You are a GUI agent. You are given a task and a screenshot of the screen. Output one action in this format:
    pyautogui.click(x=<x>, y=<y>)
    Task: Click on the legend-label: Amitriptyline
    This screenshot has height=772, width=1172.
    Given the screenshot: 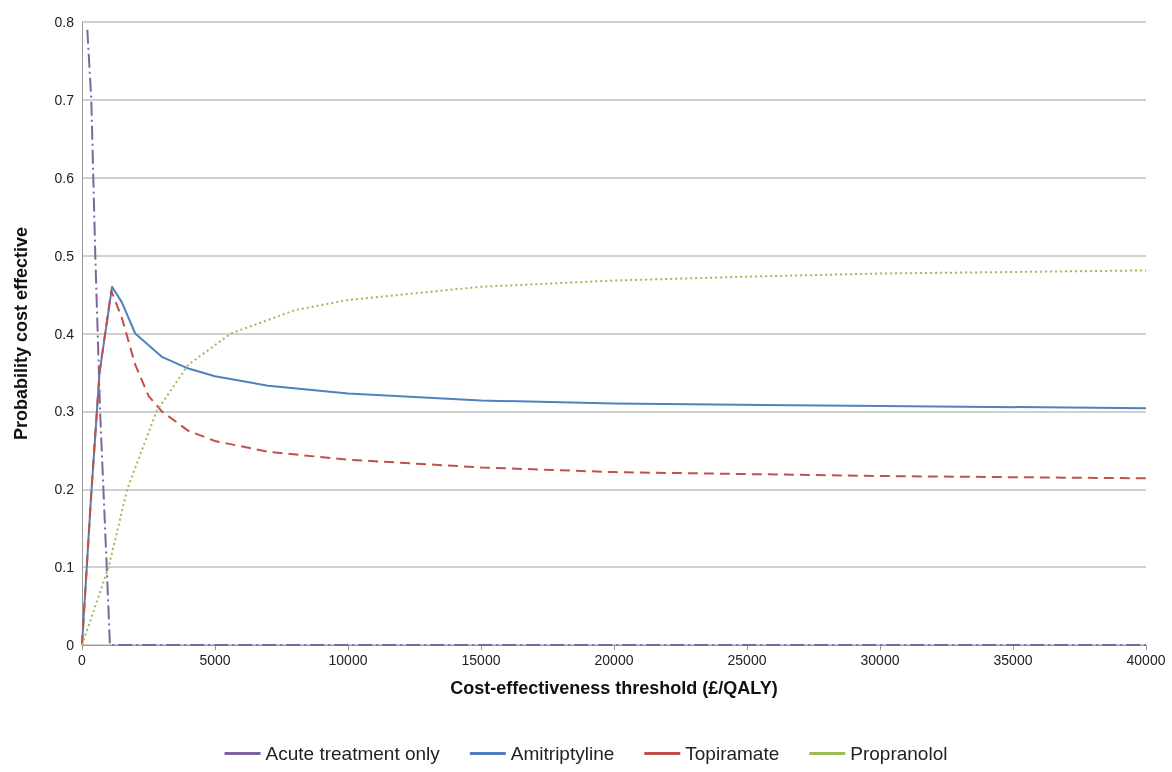 What is the action you would take?
    pyautogui.click(x=562, y=753)
    